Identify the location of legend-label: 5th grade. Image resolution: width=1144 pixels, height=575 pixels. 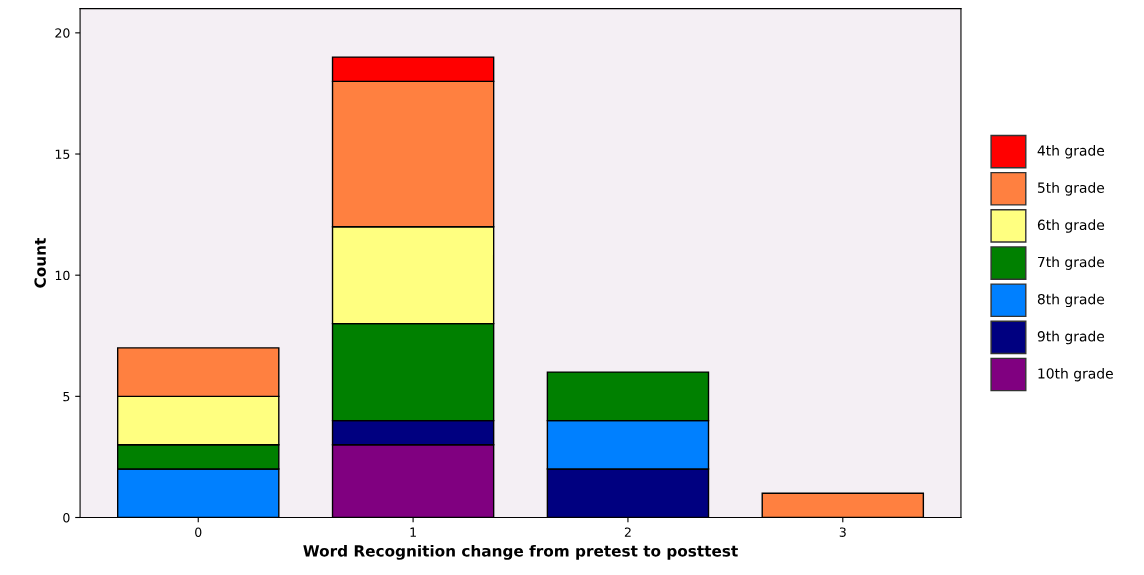
(1071, 189).